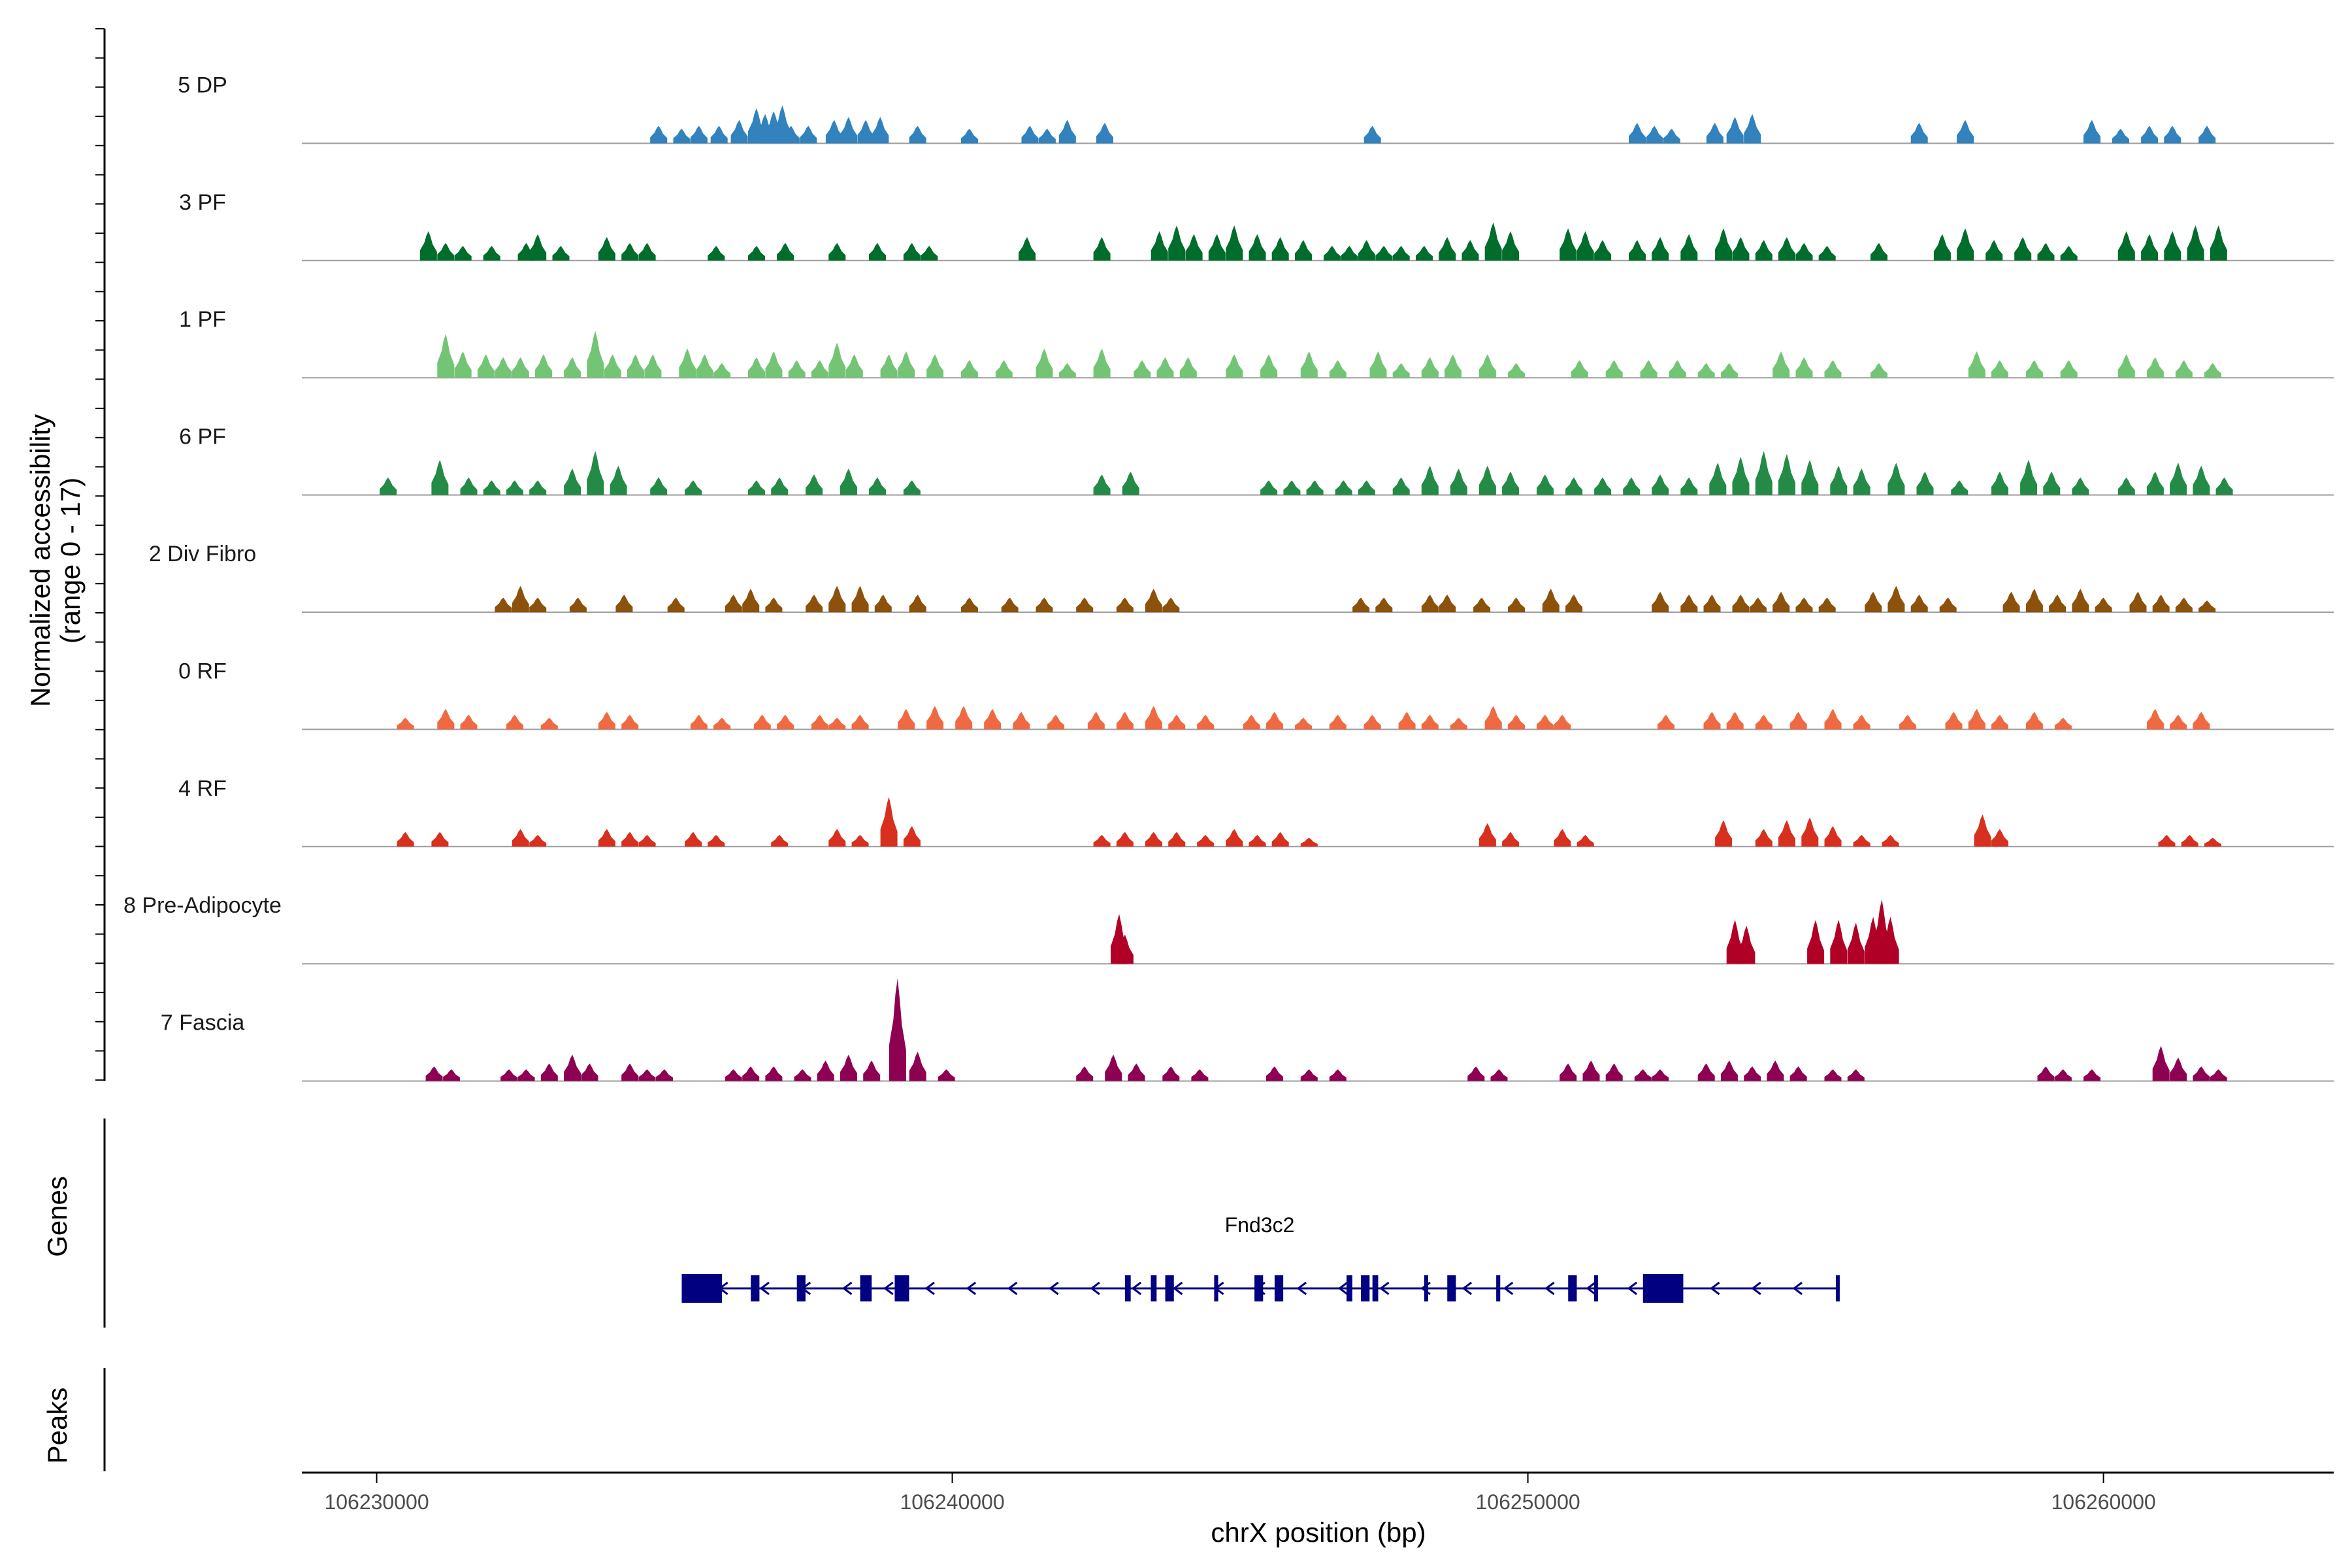 This screenshot has height=1568, width=2352. Describe the element at coordinates (1228, 929) in the screenshot. I see `track-8-pre-adipocyte: 8 Pre-Adipocyte` at that location.